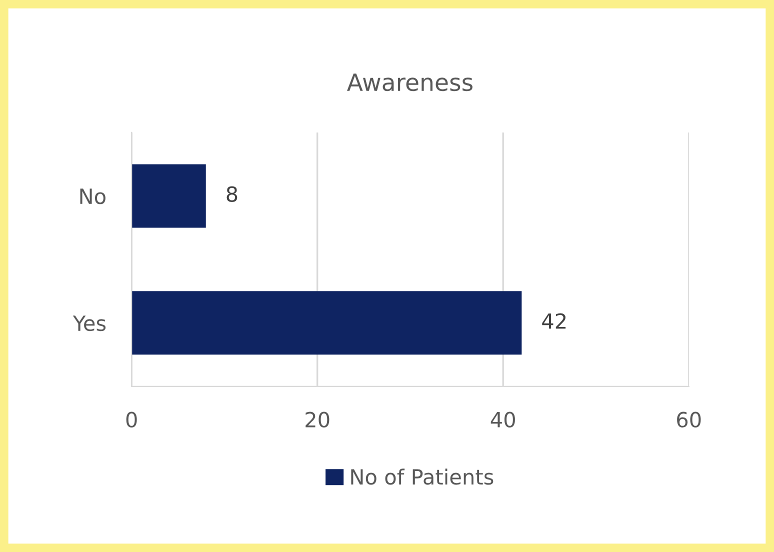  I want to click on data-label: 8, so click(232, 194).